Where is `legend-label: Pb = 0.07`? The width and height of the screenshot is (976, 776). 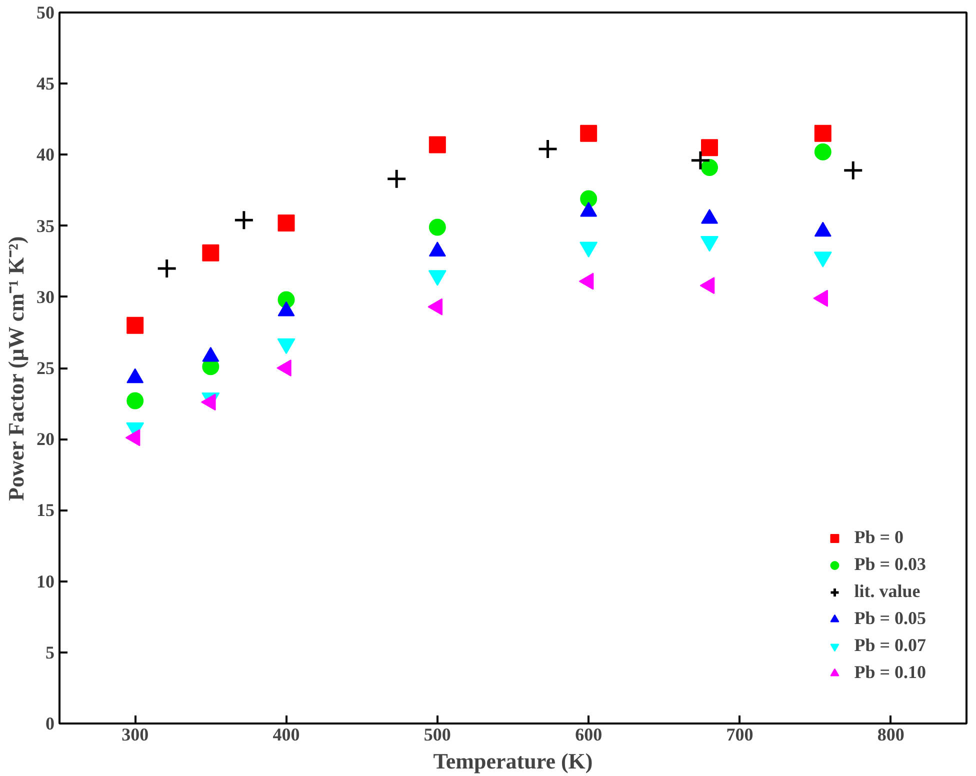
legend-label: Pb = 0.07 is located at coordinates (890, 645).